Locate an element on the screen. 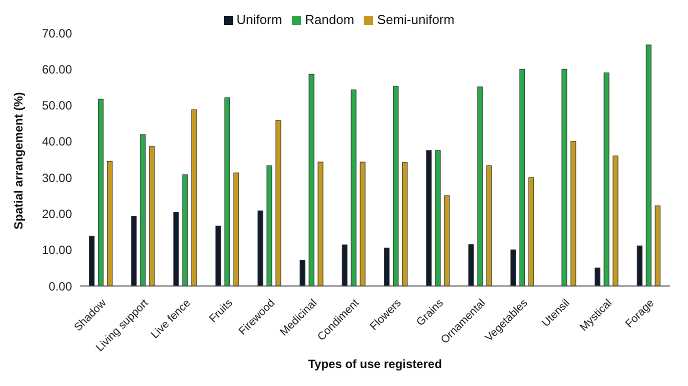 This screenshot has width=688, height=386. y-tick-label: 60.00 is located at coordinates (57, 69).